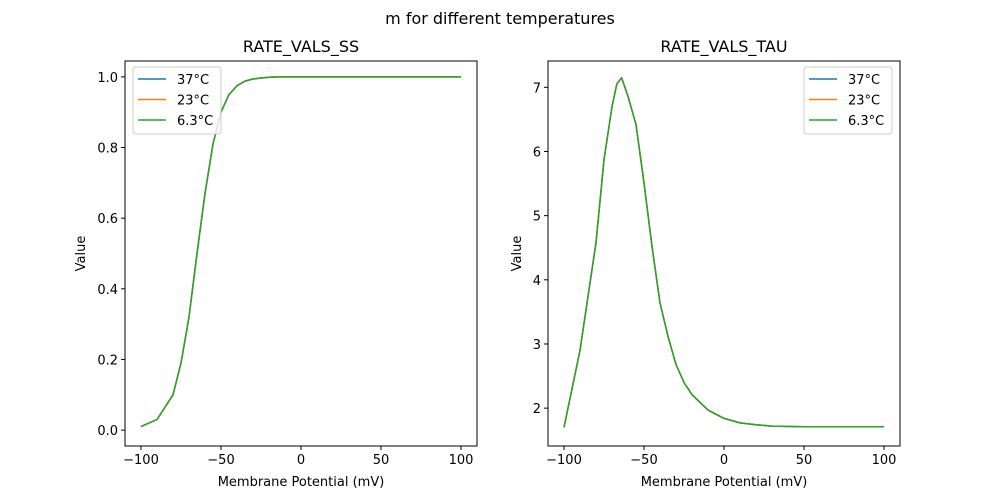 This screenshot has width=1000, height=504. Describe the element at coordinates (537, 88) in the screenshot. I see `y-tick-label: 7` at that location.